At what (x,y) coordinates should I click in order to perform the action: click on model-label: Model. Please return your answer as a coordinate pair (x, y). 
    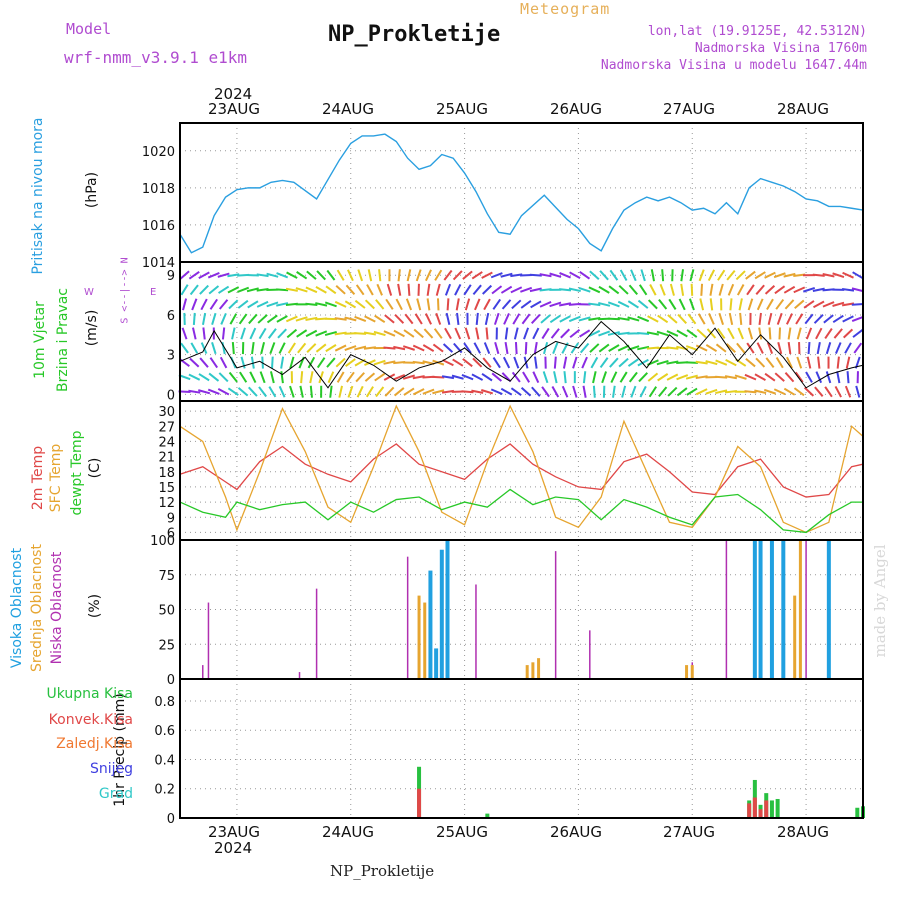
    Looking at the image, I should click on (89, 29).